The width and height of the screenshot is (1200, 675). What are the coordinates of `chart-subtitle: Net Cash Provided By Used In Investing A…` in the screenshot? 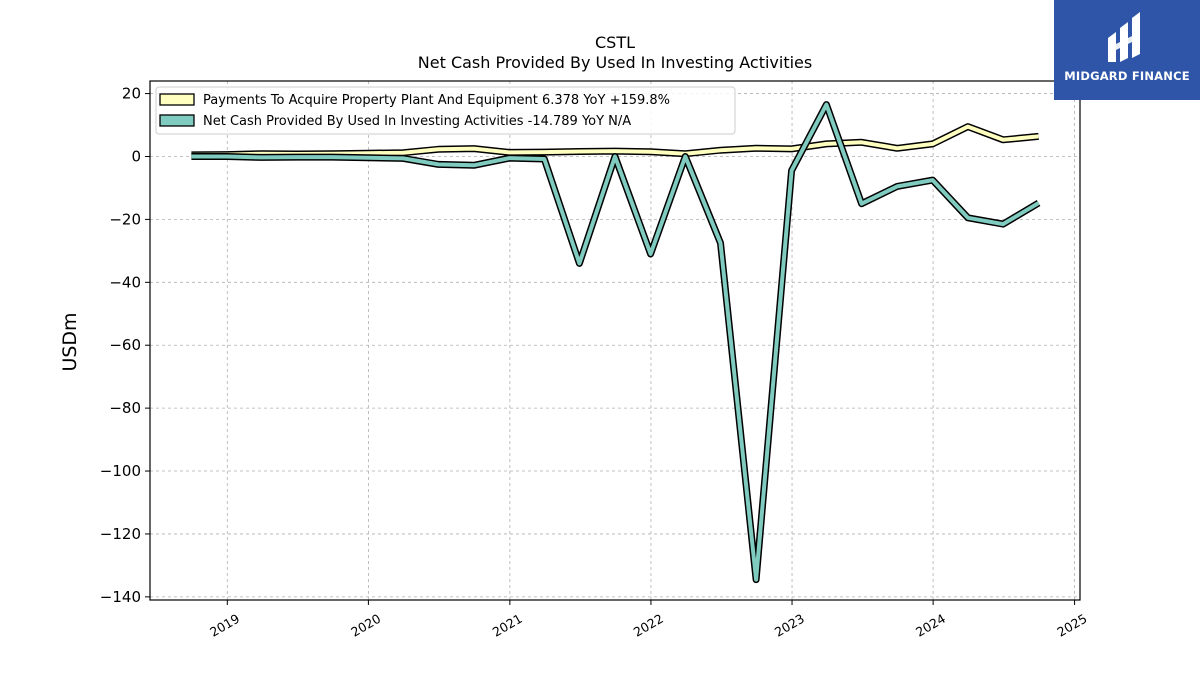 It's located at (615, 62).